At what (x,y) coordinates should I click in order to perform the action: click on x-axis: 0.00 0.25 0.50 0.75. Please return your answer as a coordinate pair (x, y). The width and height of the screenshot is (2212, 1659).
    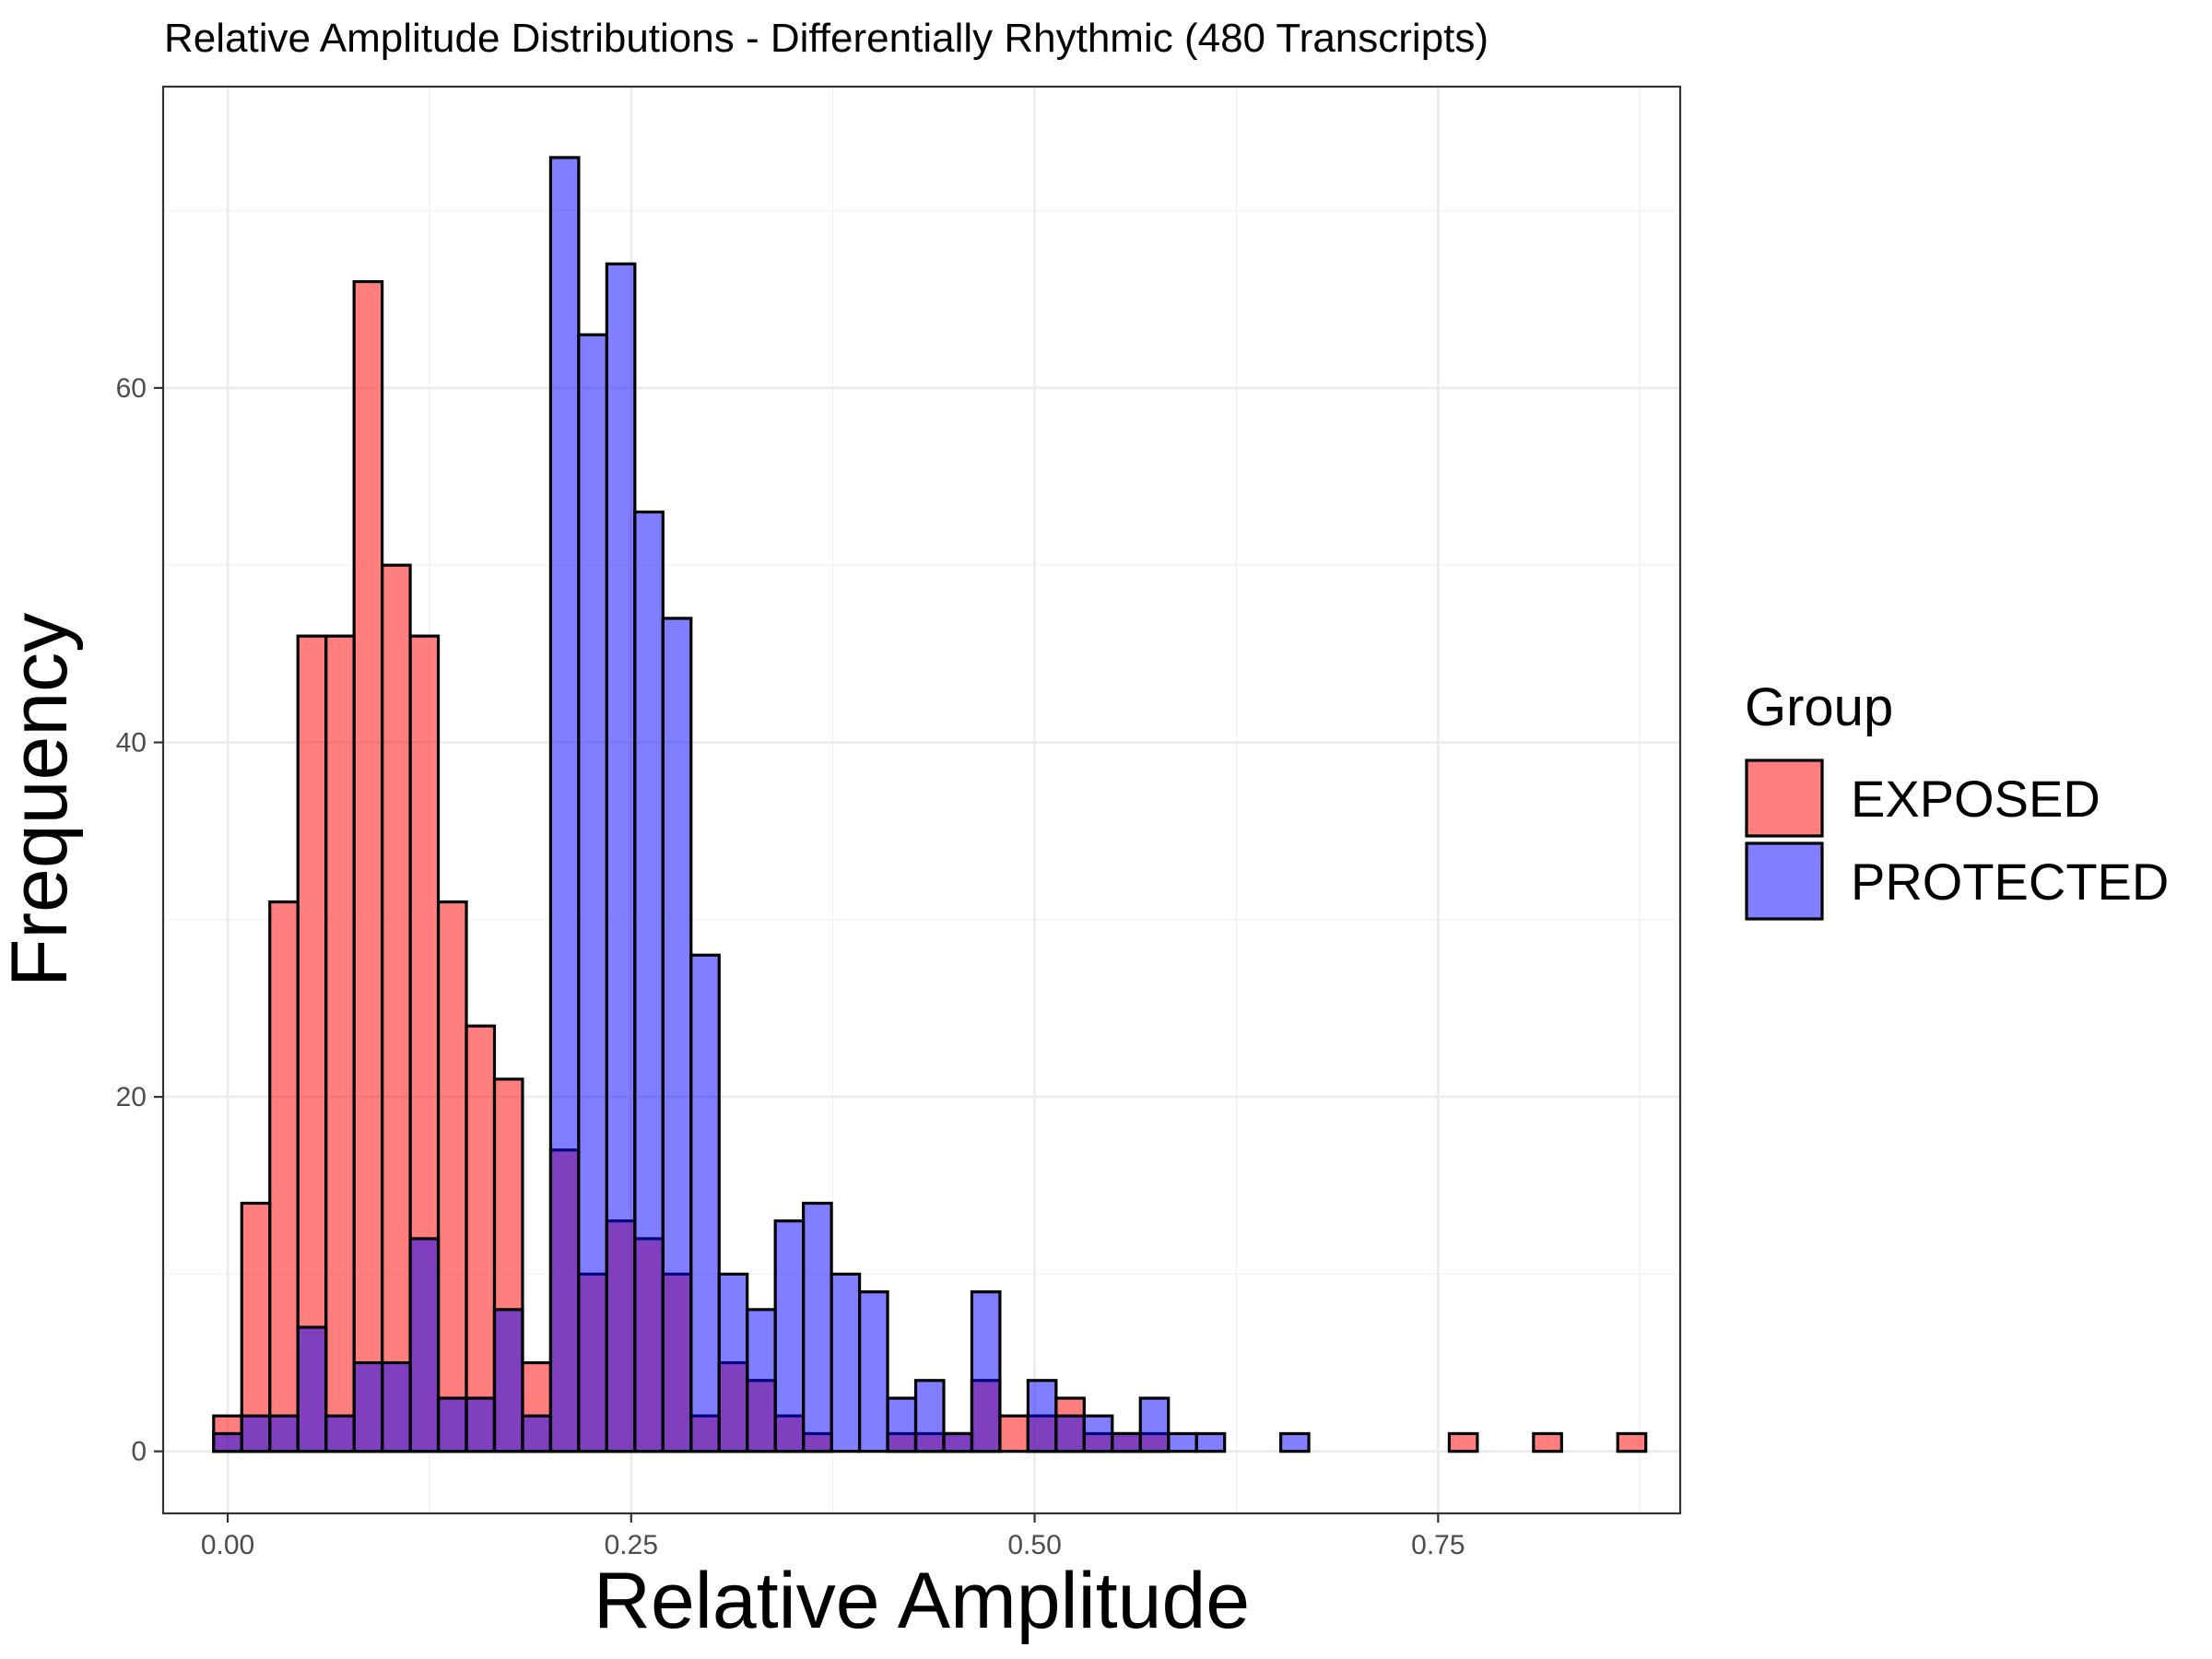
    Looking at the image, I should click on (833, 1536).